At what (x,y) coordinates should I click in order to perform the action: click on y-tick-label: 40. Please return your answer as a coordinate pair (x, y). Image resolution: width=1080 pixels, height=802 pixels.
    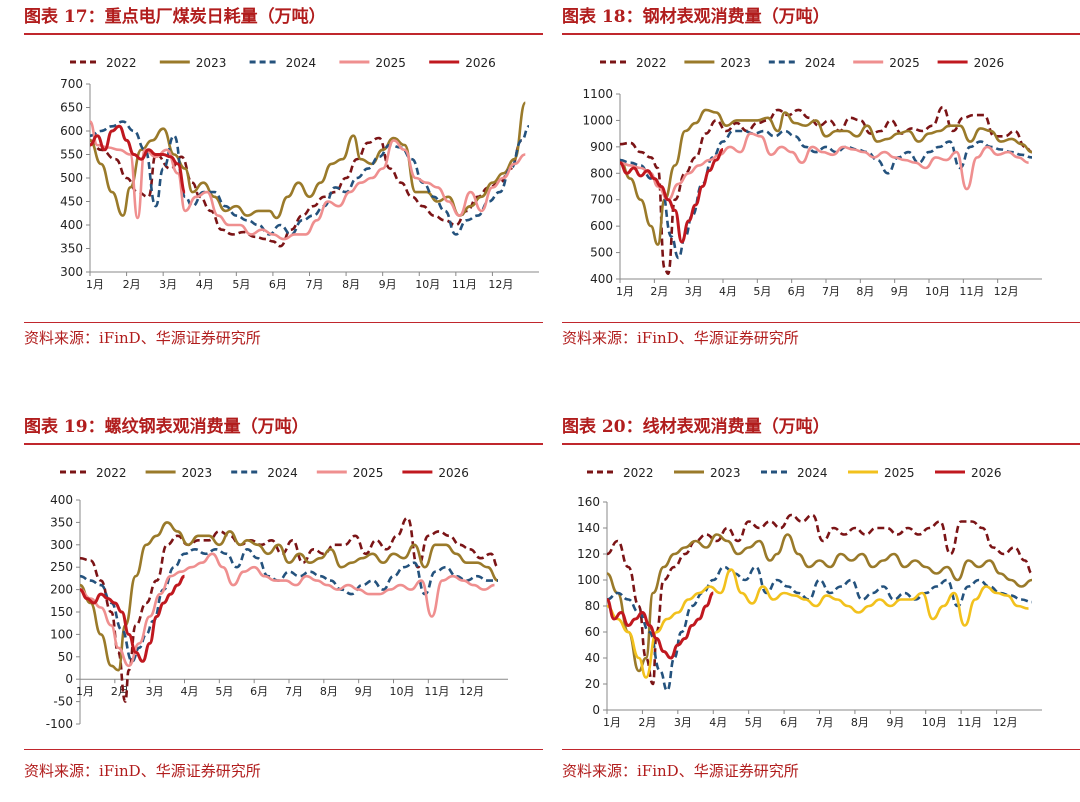
    Looking at the image, I should click on (592, 658).